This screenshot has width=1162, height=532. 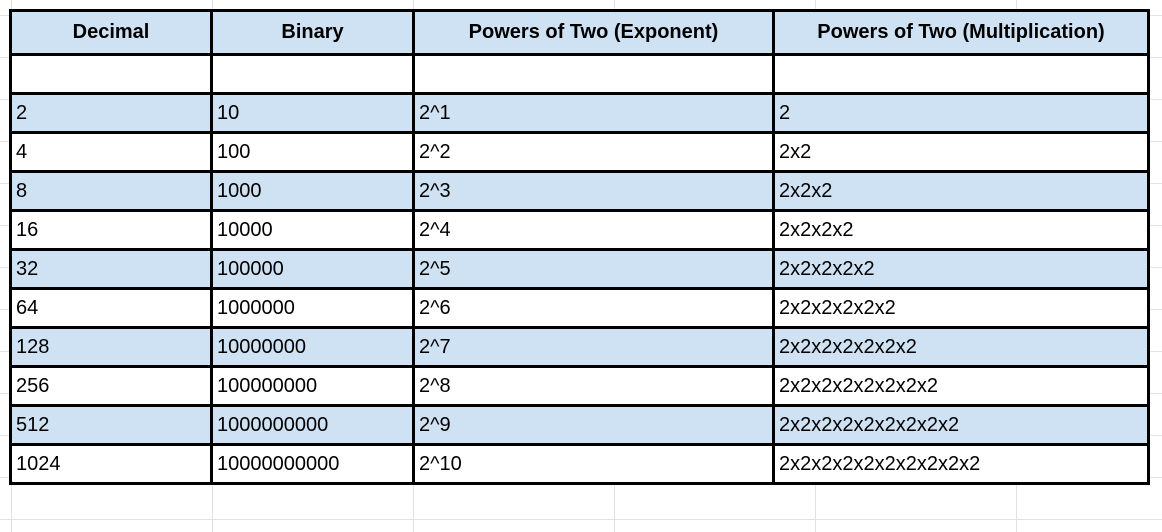 What do you see at coordinates (111, 152) in the screenshot?
I see `cell-decimal: 4` at bounding box center [111, 152].